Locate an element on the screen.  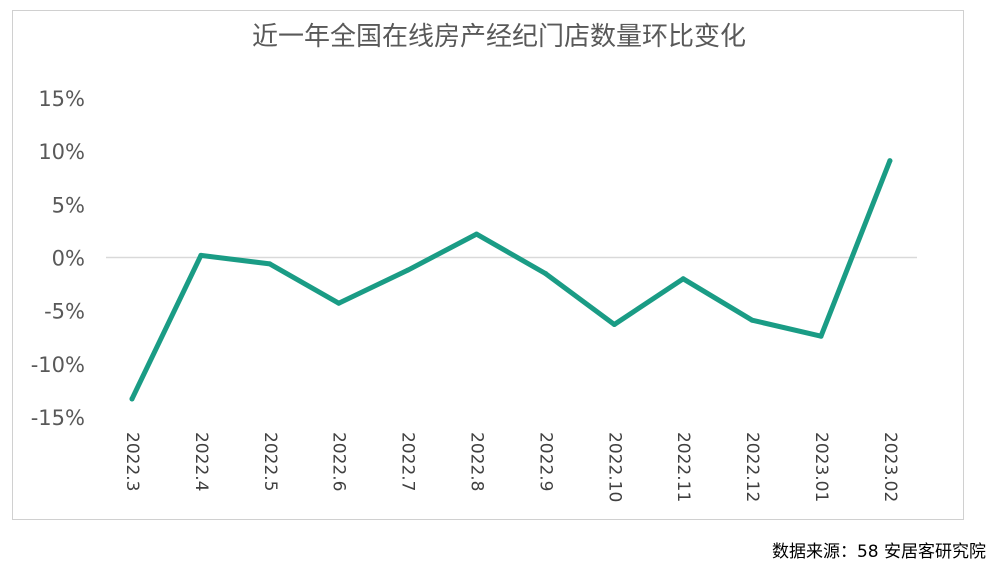
x-tick-label: 2022.3 is located at coordinates (132, 461).